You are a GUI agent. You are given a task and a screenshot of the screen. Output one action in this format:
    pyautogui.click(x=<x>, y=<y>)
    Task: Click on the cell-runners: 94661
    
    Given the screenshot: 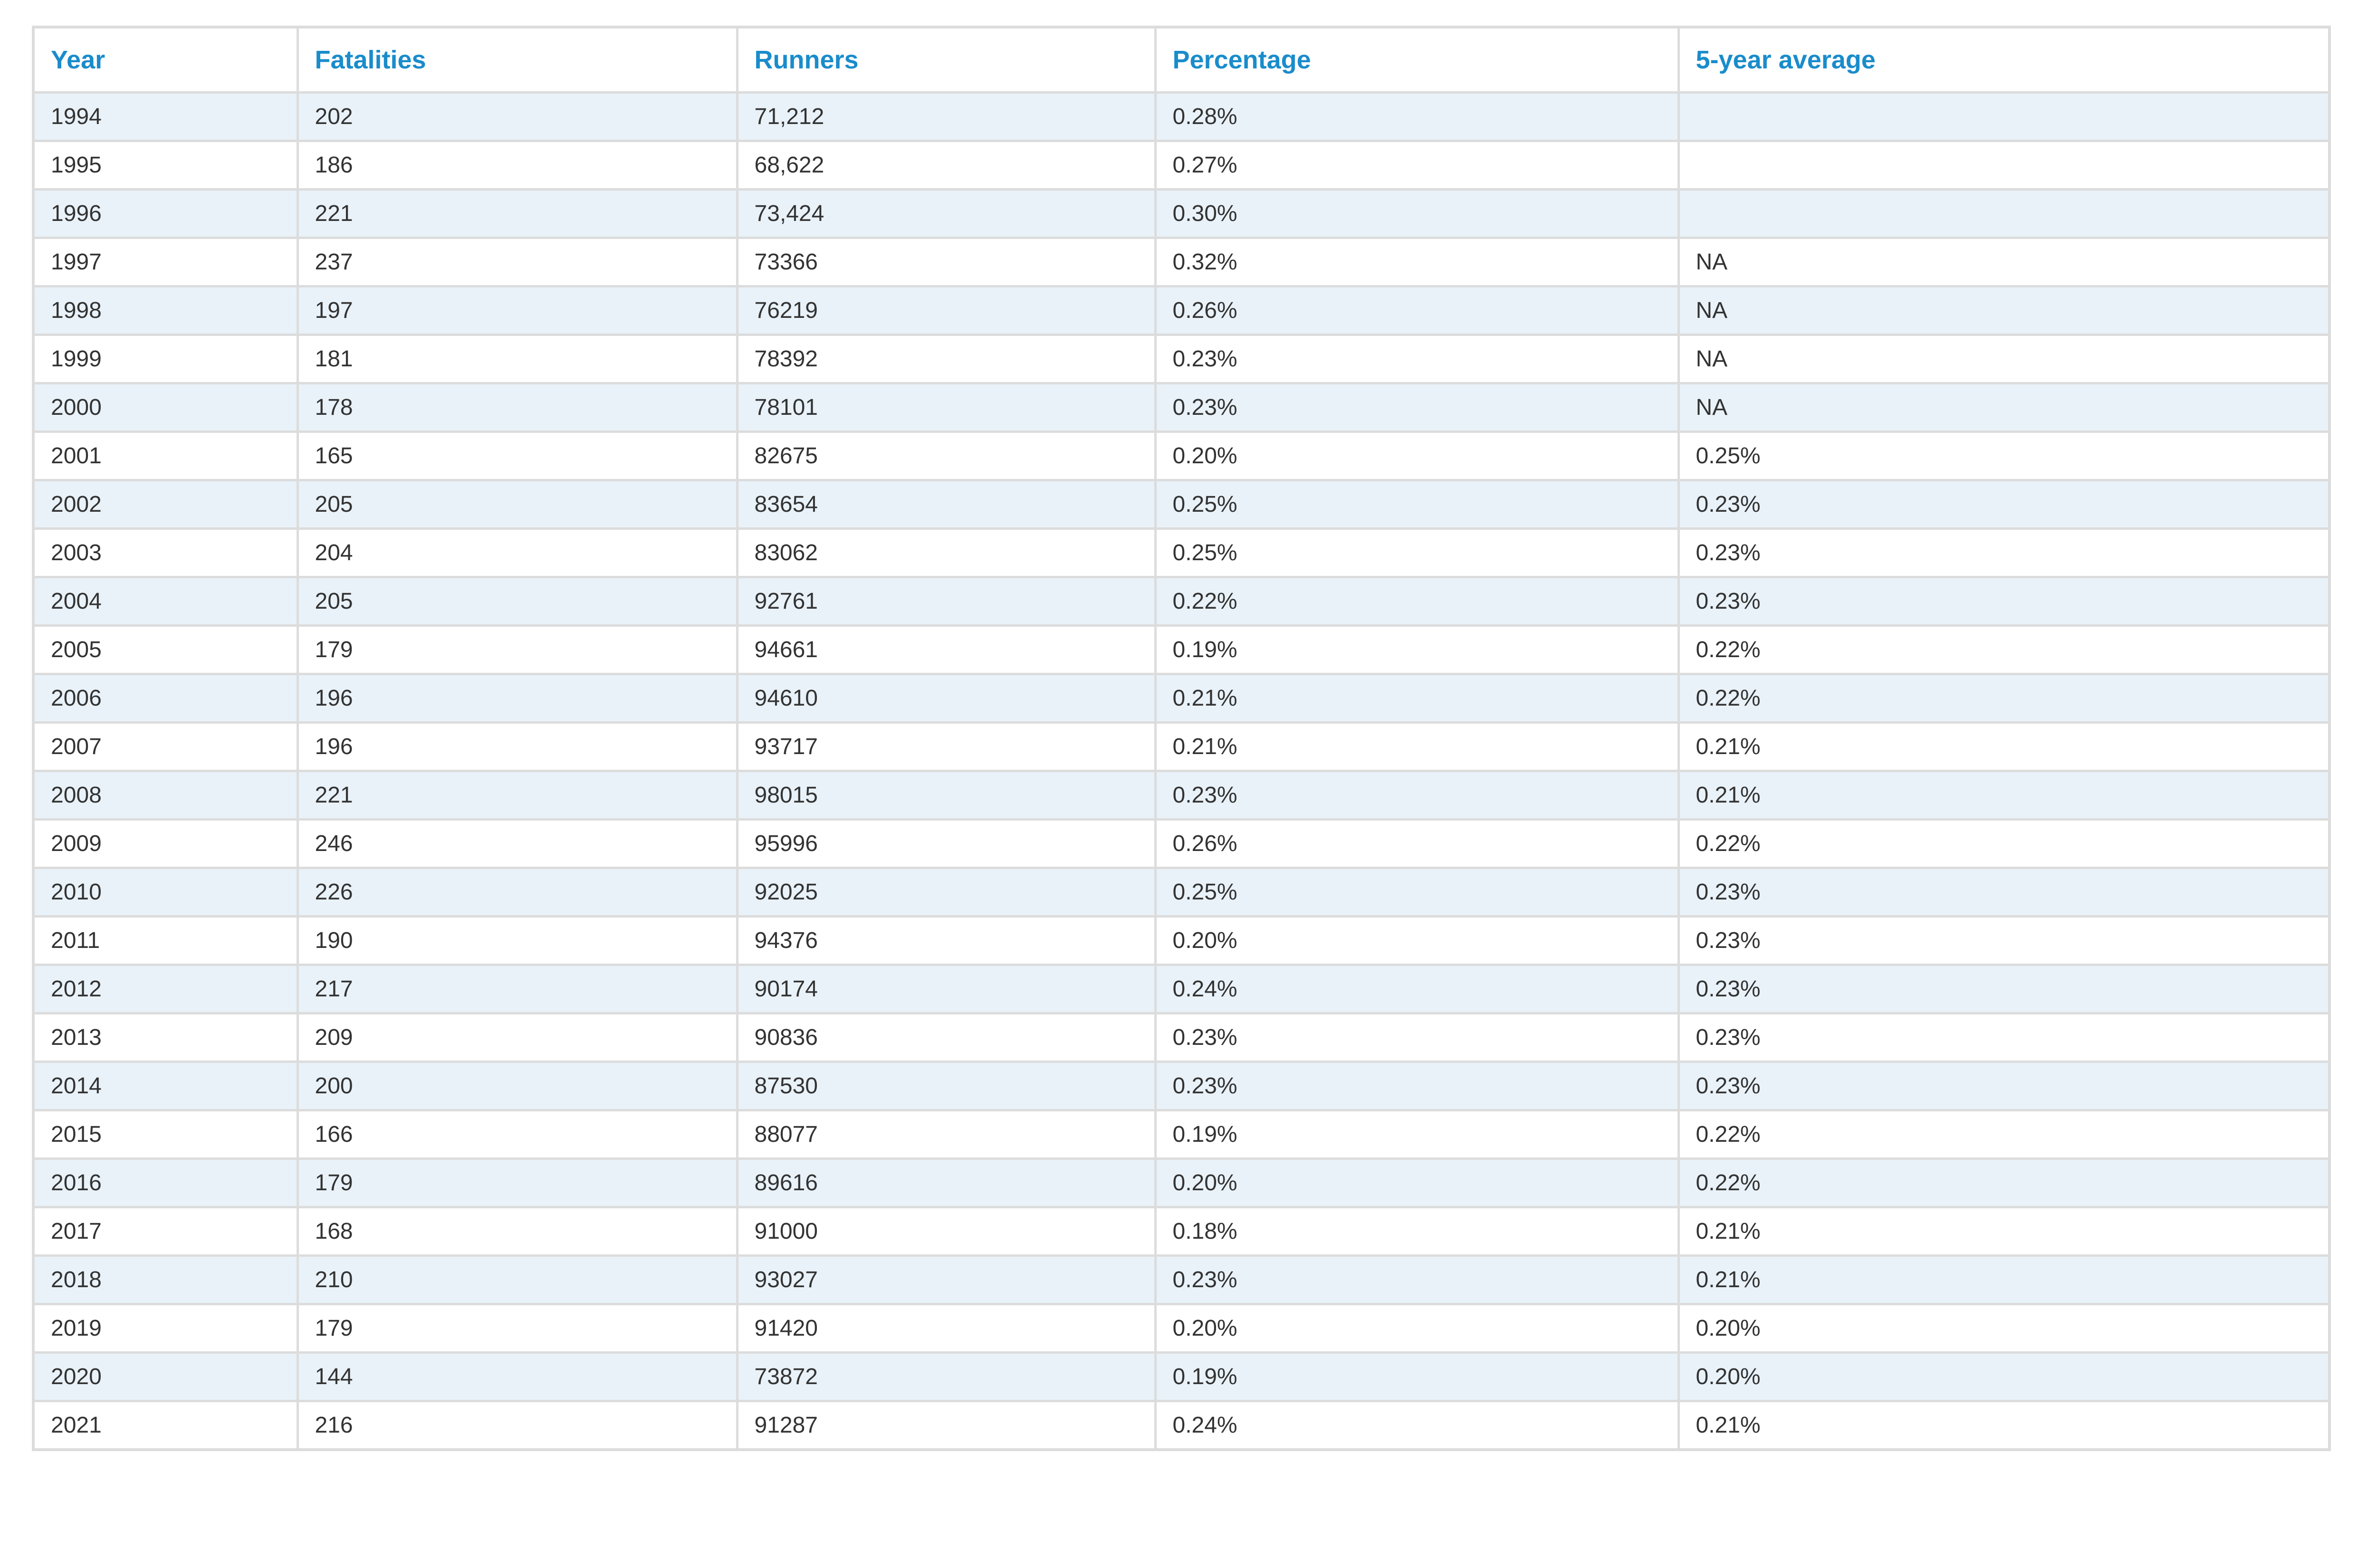 What is the action you would take?
    pyautogui.click(x=946, y=650)
    